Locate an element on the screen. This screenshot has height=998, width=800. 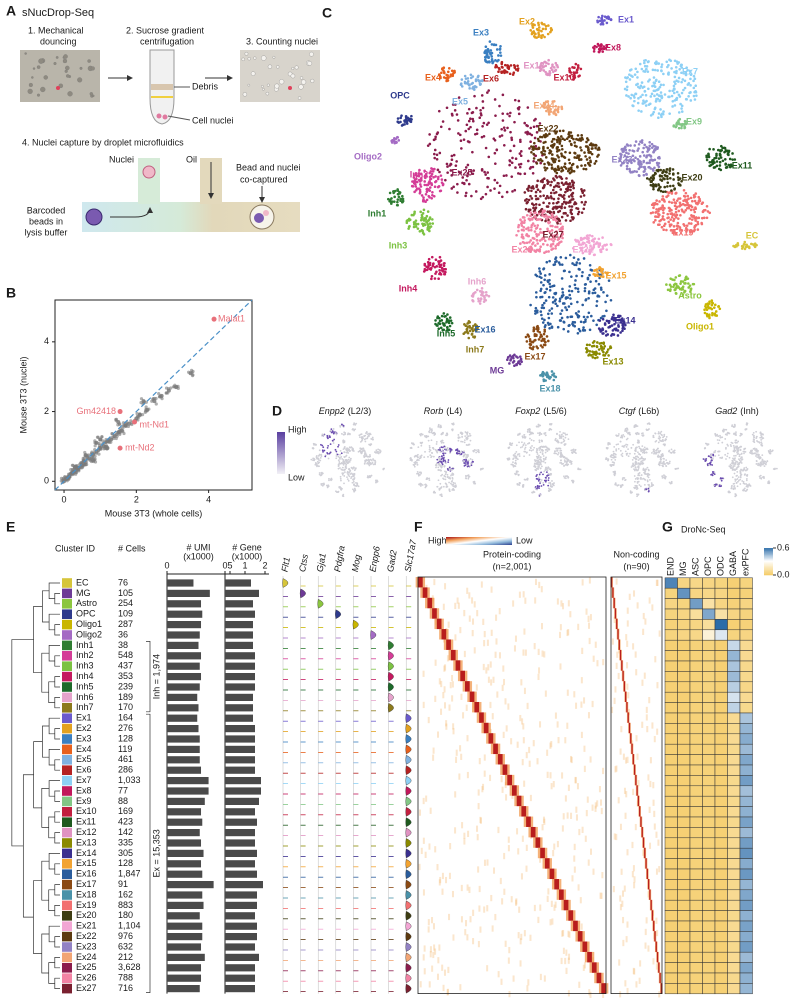
gene-title: Rorb (L4) is located at coordinates (443, 411).